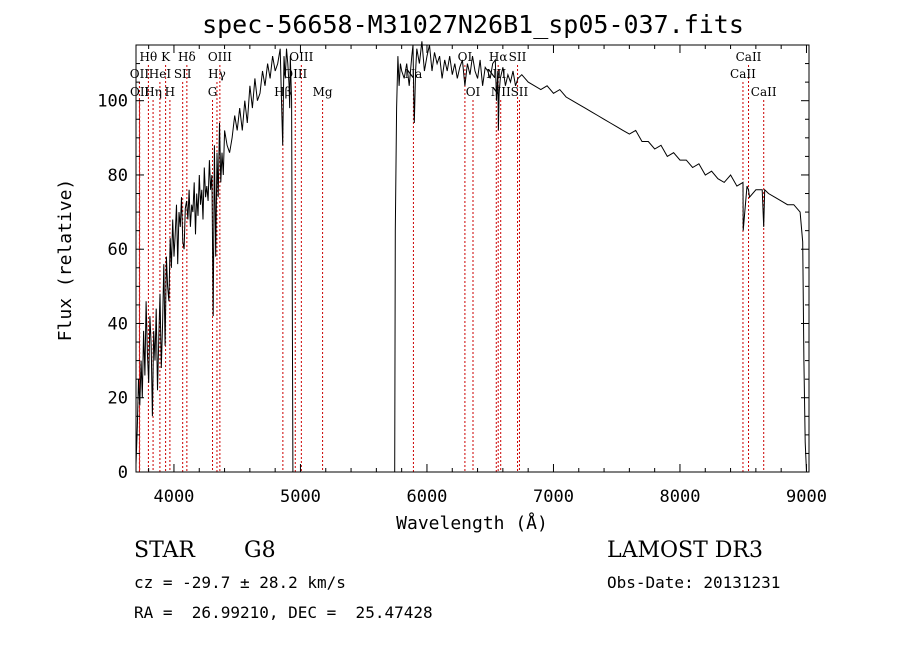  Describe the element at coordinates (65, 260) in the screenshot. I see `y-axis-label: Flux (relative)` at that location.